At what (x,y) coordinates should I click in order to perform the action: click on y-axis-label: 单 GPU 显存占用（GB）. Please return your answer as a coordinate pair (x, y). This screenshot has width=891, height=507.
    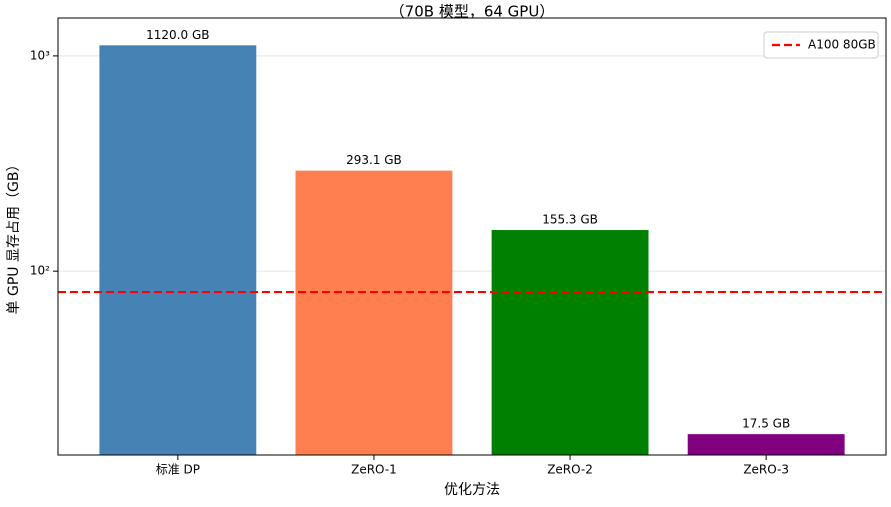
    Looking at the image, I should click on (14, 236).